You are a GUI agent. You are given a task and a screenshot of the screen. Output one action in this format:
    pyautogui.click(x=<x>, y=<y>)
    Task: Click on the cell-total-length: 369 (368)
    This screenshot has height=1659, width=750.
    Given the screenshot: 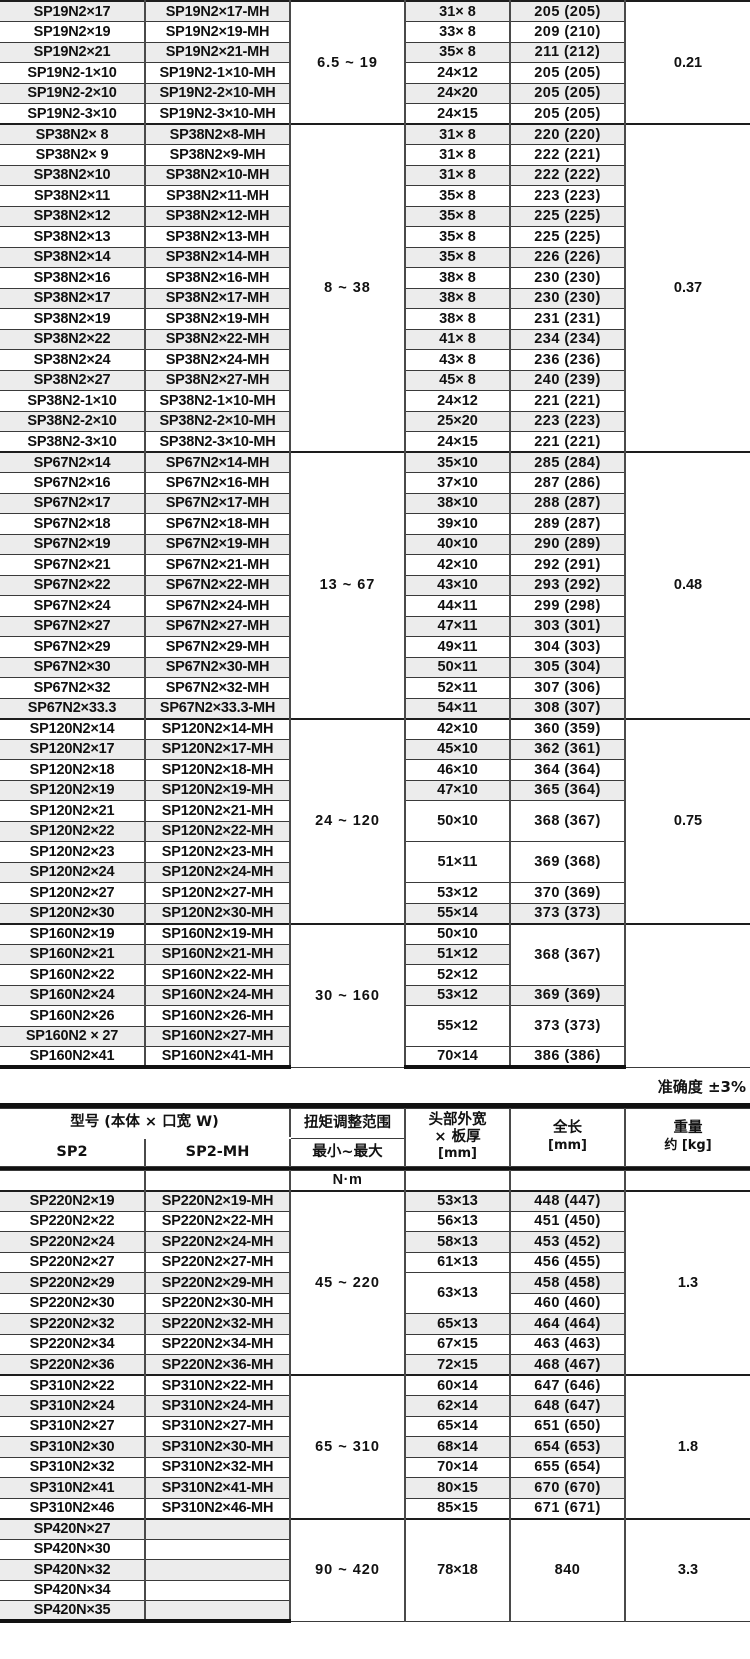 What is the action you would take?
    pyautogui.click(x=567, y=862)
    